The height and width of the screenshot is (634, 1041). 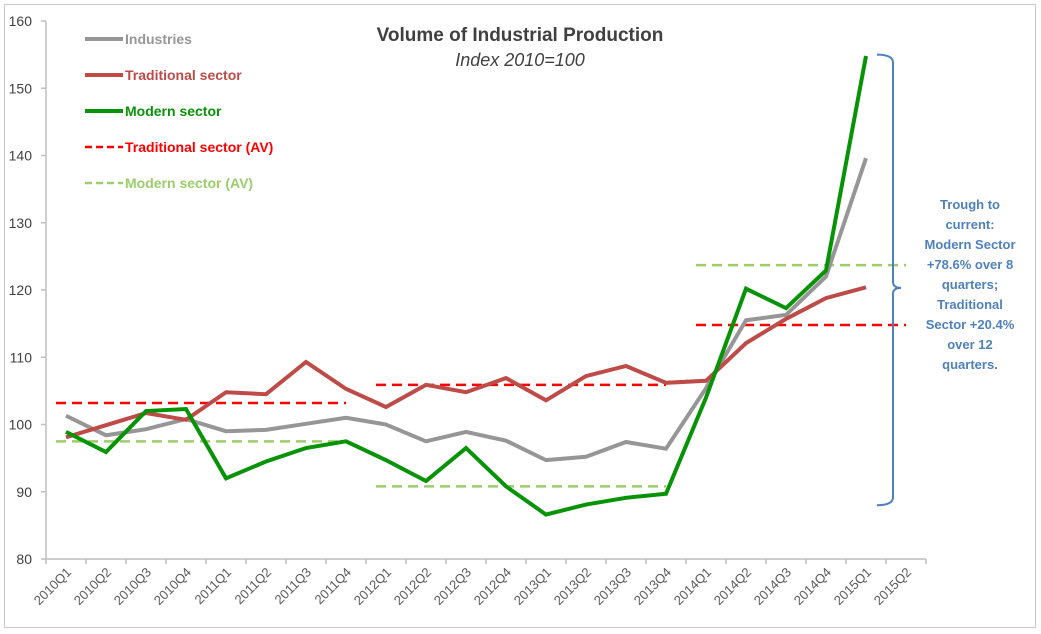 What do you see at coordinates (481, 364) in the screenshot?
I see `series-traditional-sector-av` at bounding box center [481, 364].